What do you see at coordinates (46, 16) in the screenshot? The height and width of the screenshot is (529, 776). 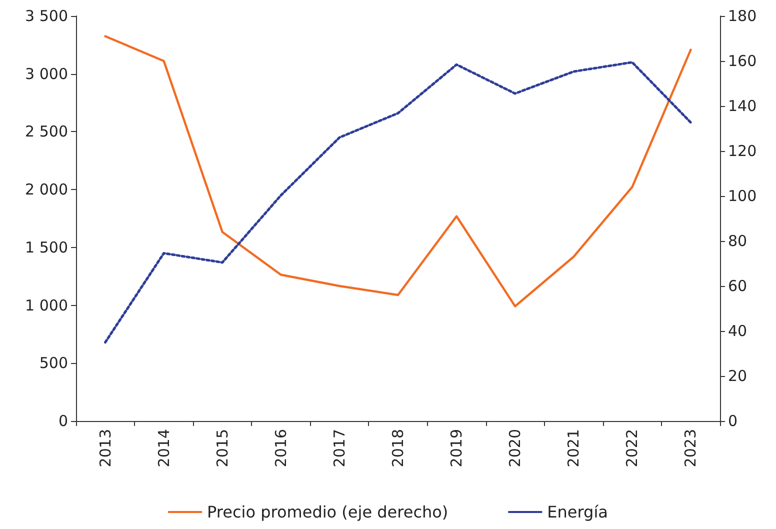 I see `y-tick-label: 3 500` at bounding box center [46, 16].